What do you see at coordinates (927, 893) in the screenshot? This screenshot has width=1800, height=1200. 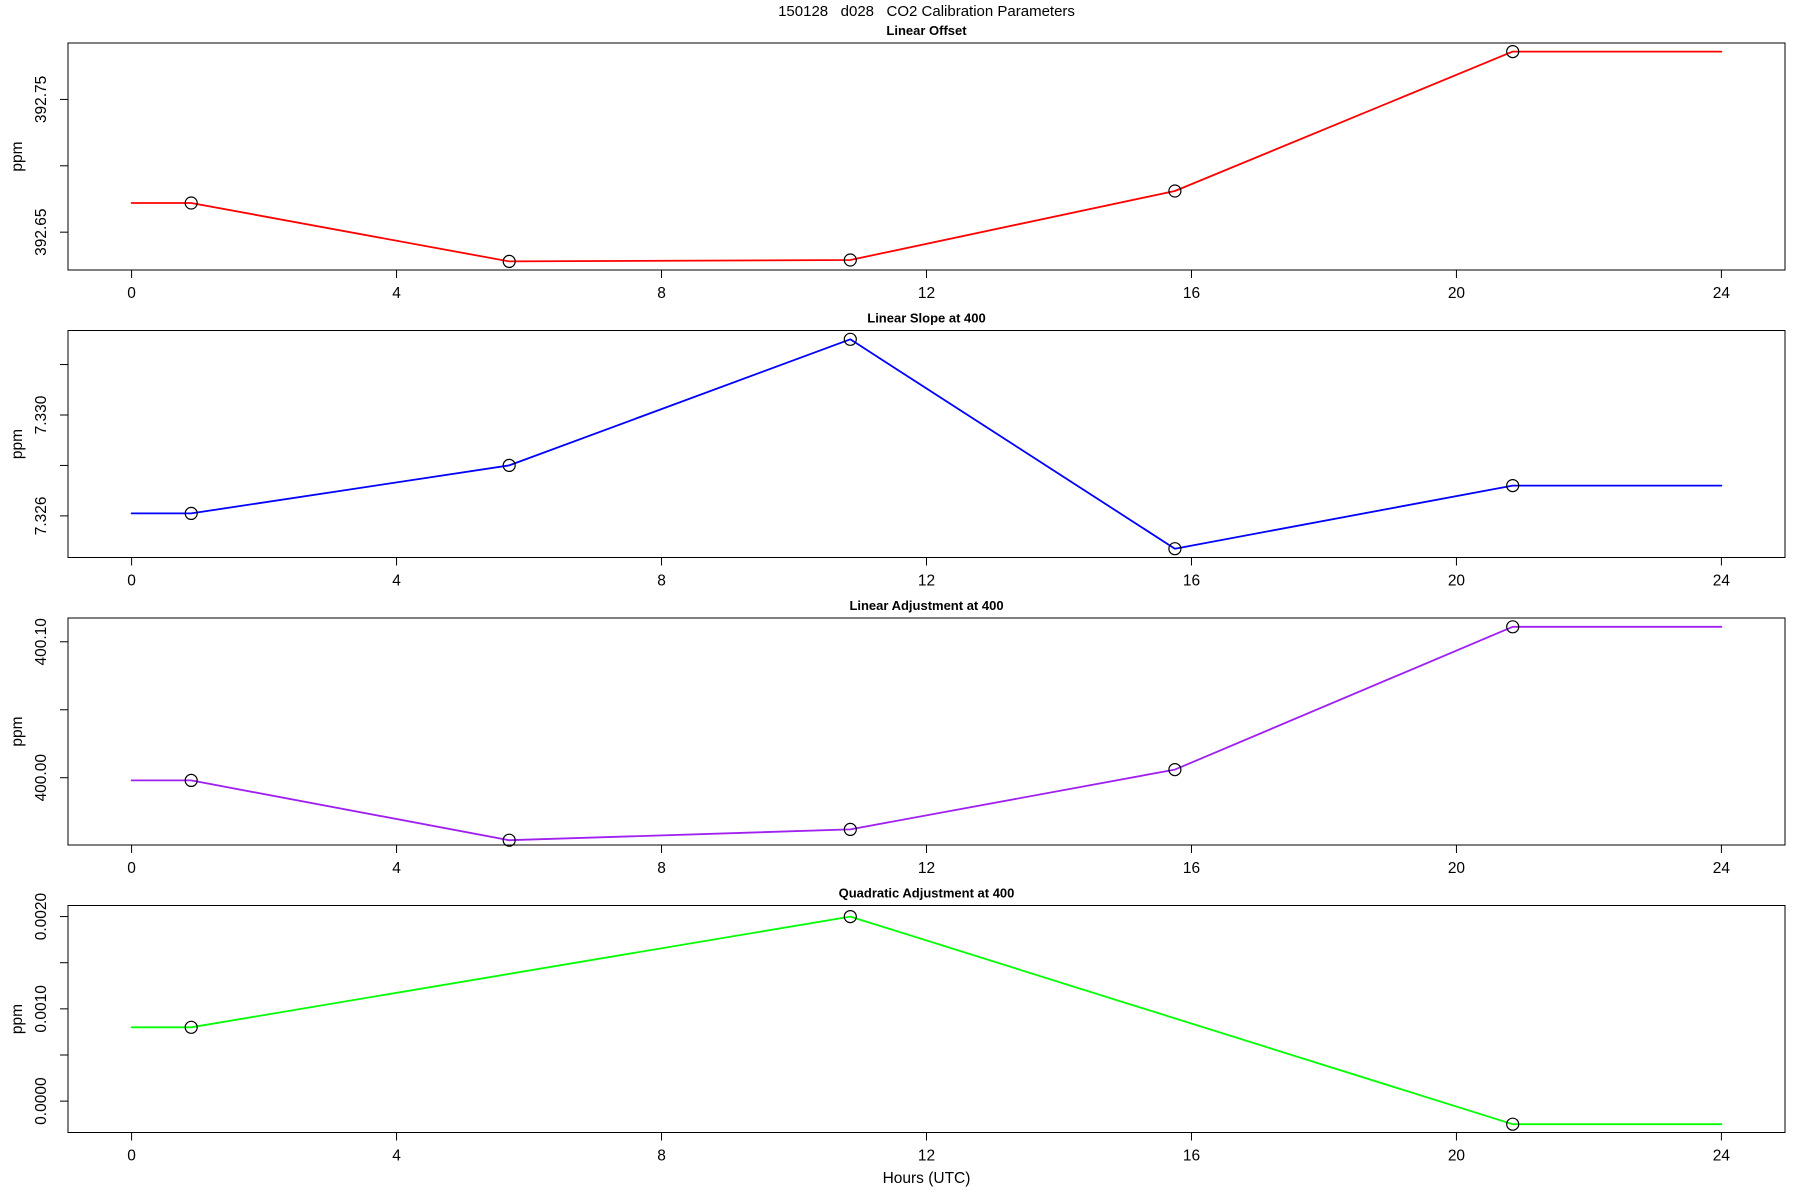 I see `subplot-title: Quadratic Adjustment at 400` at bounding box center [927, 893].